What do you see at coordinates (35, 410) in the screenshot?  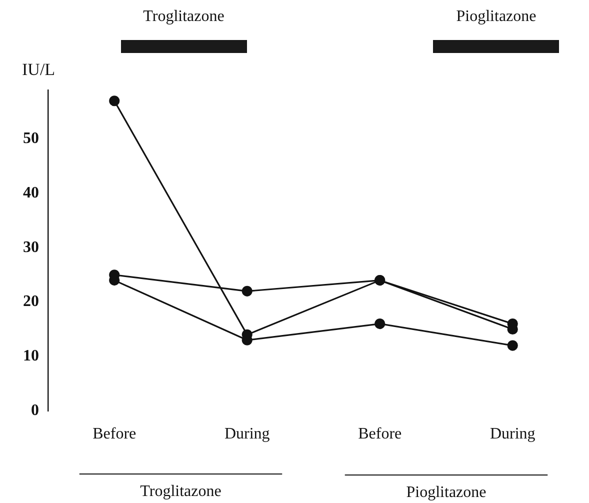 I see `y-tick-label: 0` at bounding box center [35, 410].